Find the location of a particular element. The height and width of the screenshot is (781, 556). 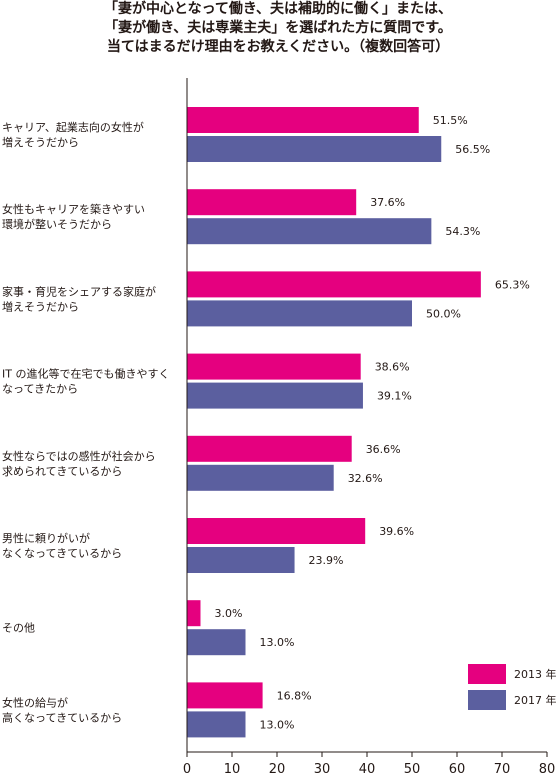

value-label-2017-2: 50.0% is located at coordinates (443, 313).